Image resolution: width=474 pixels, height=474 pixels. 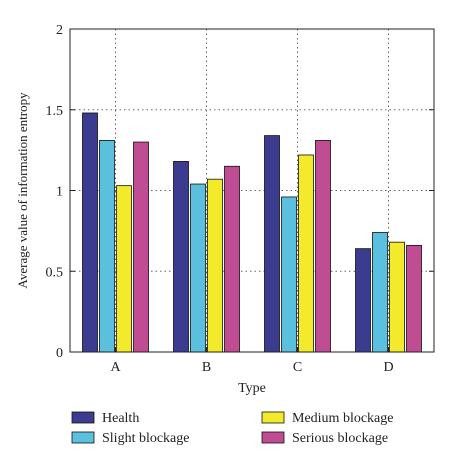 What do you see at coordinates (252, 361) in the screenshot?
I see `x-axis-ticks: A B C D` at bounding box center [252, 361].